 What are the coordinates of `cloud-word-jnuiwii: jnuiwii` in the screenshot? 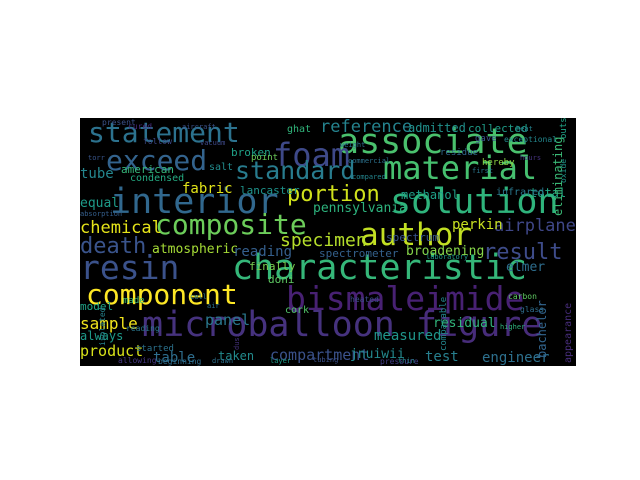 It's located at (377, 354).